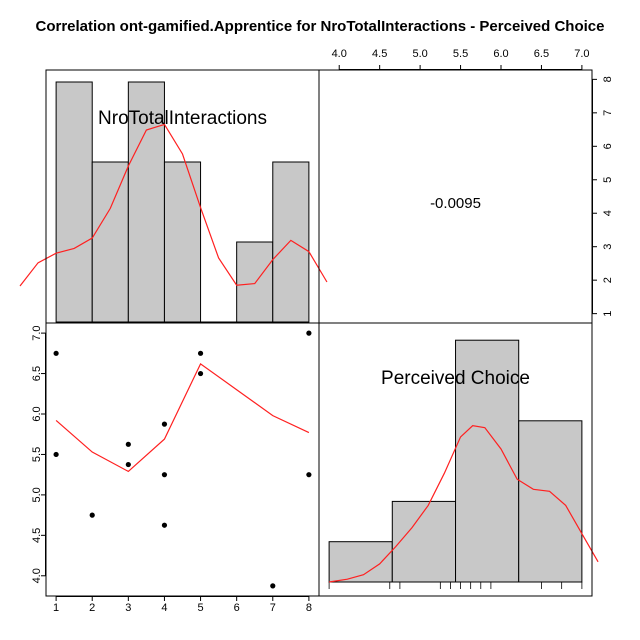 The image size is (640, 640). I want to click on y-tick-label: 6.0, so click(37, 413).